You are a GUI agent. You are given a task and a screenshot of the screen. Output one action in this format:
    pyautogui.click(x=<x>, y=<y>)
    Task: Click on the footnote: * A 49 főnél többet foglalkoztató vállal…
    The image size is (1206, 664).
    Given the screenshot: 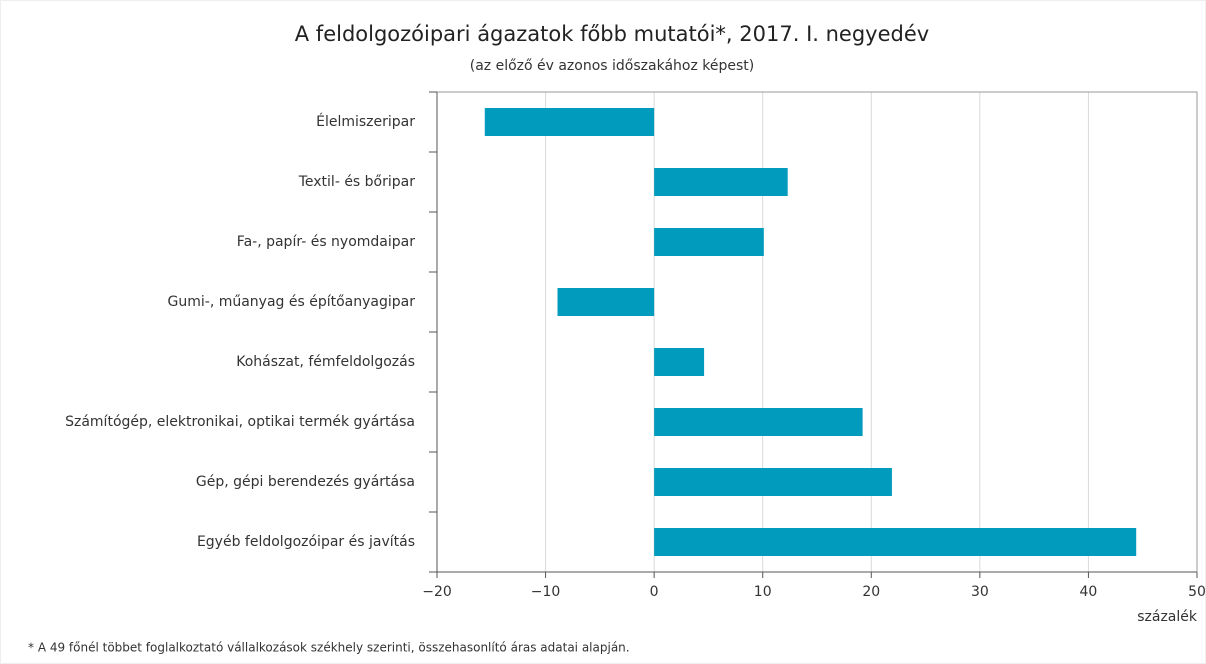 What is the action you would take?
    pyautogui.click(x=329, y=648)
    